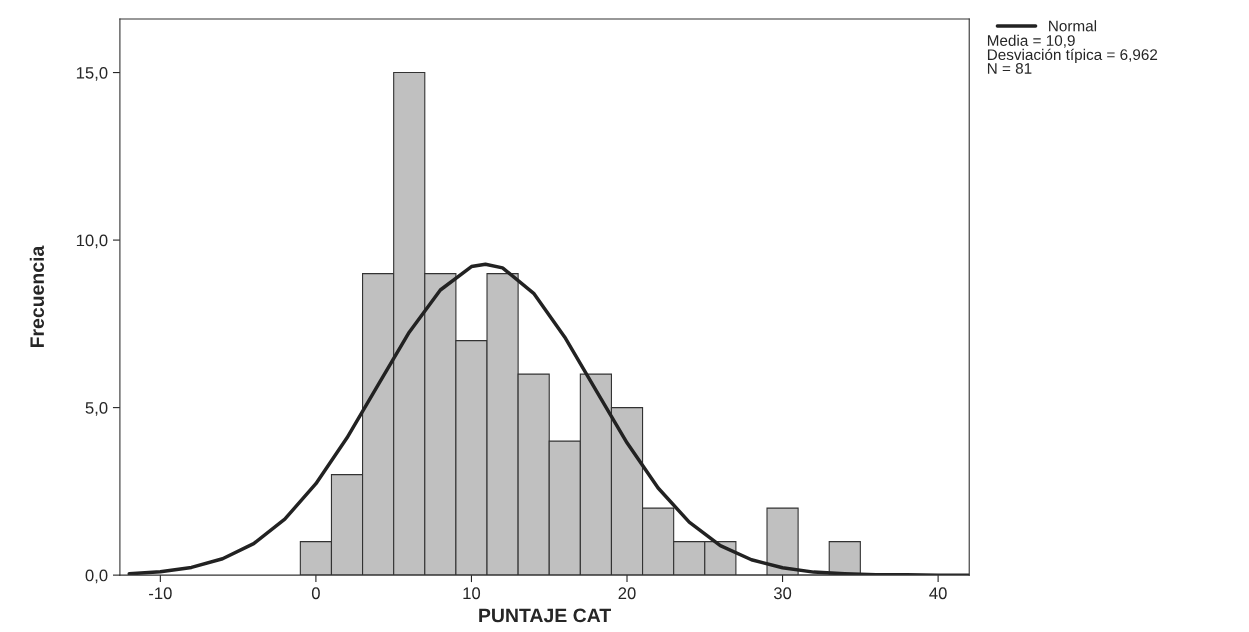  Describe the element at coordinates (1073, 26) in the screenshot. I see `legend-label: Normal` at that location.